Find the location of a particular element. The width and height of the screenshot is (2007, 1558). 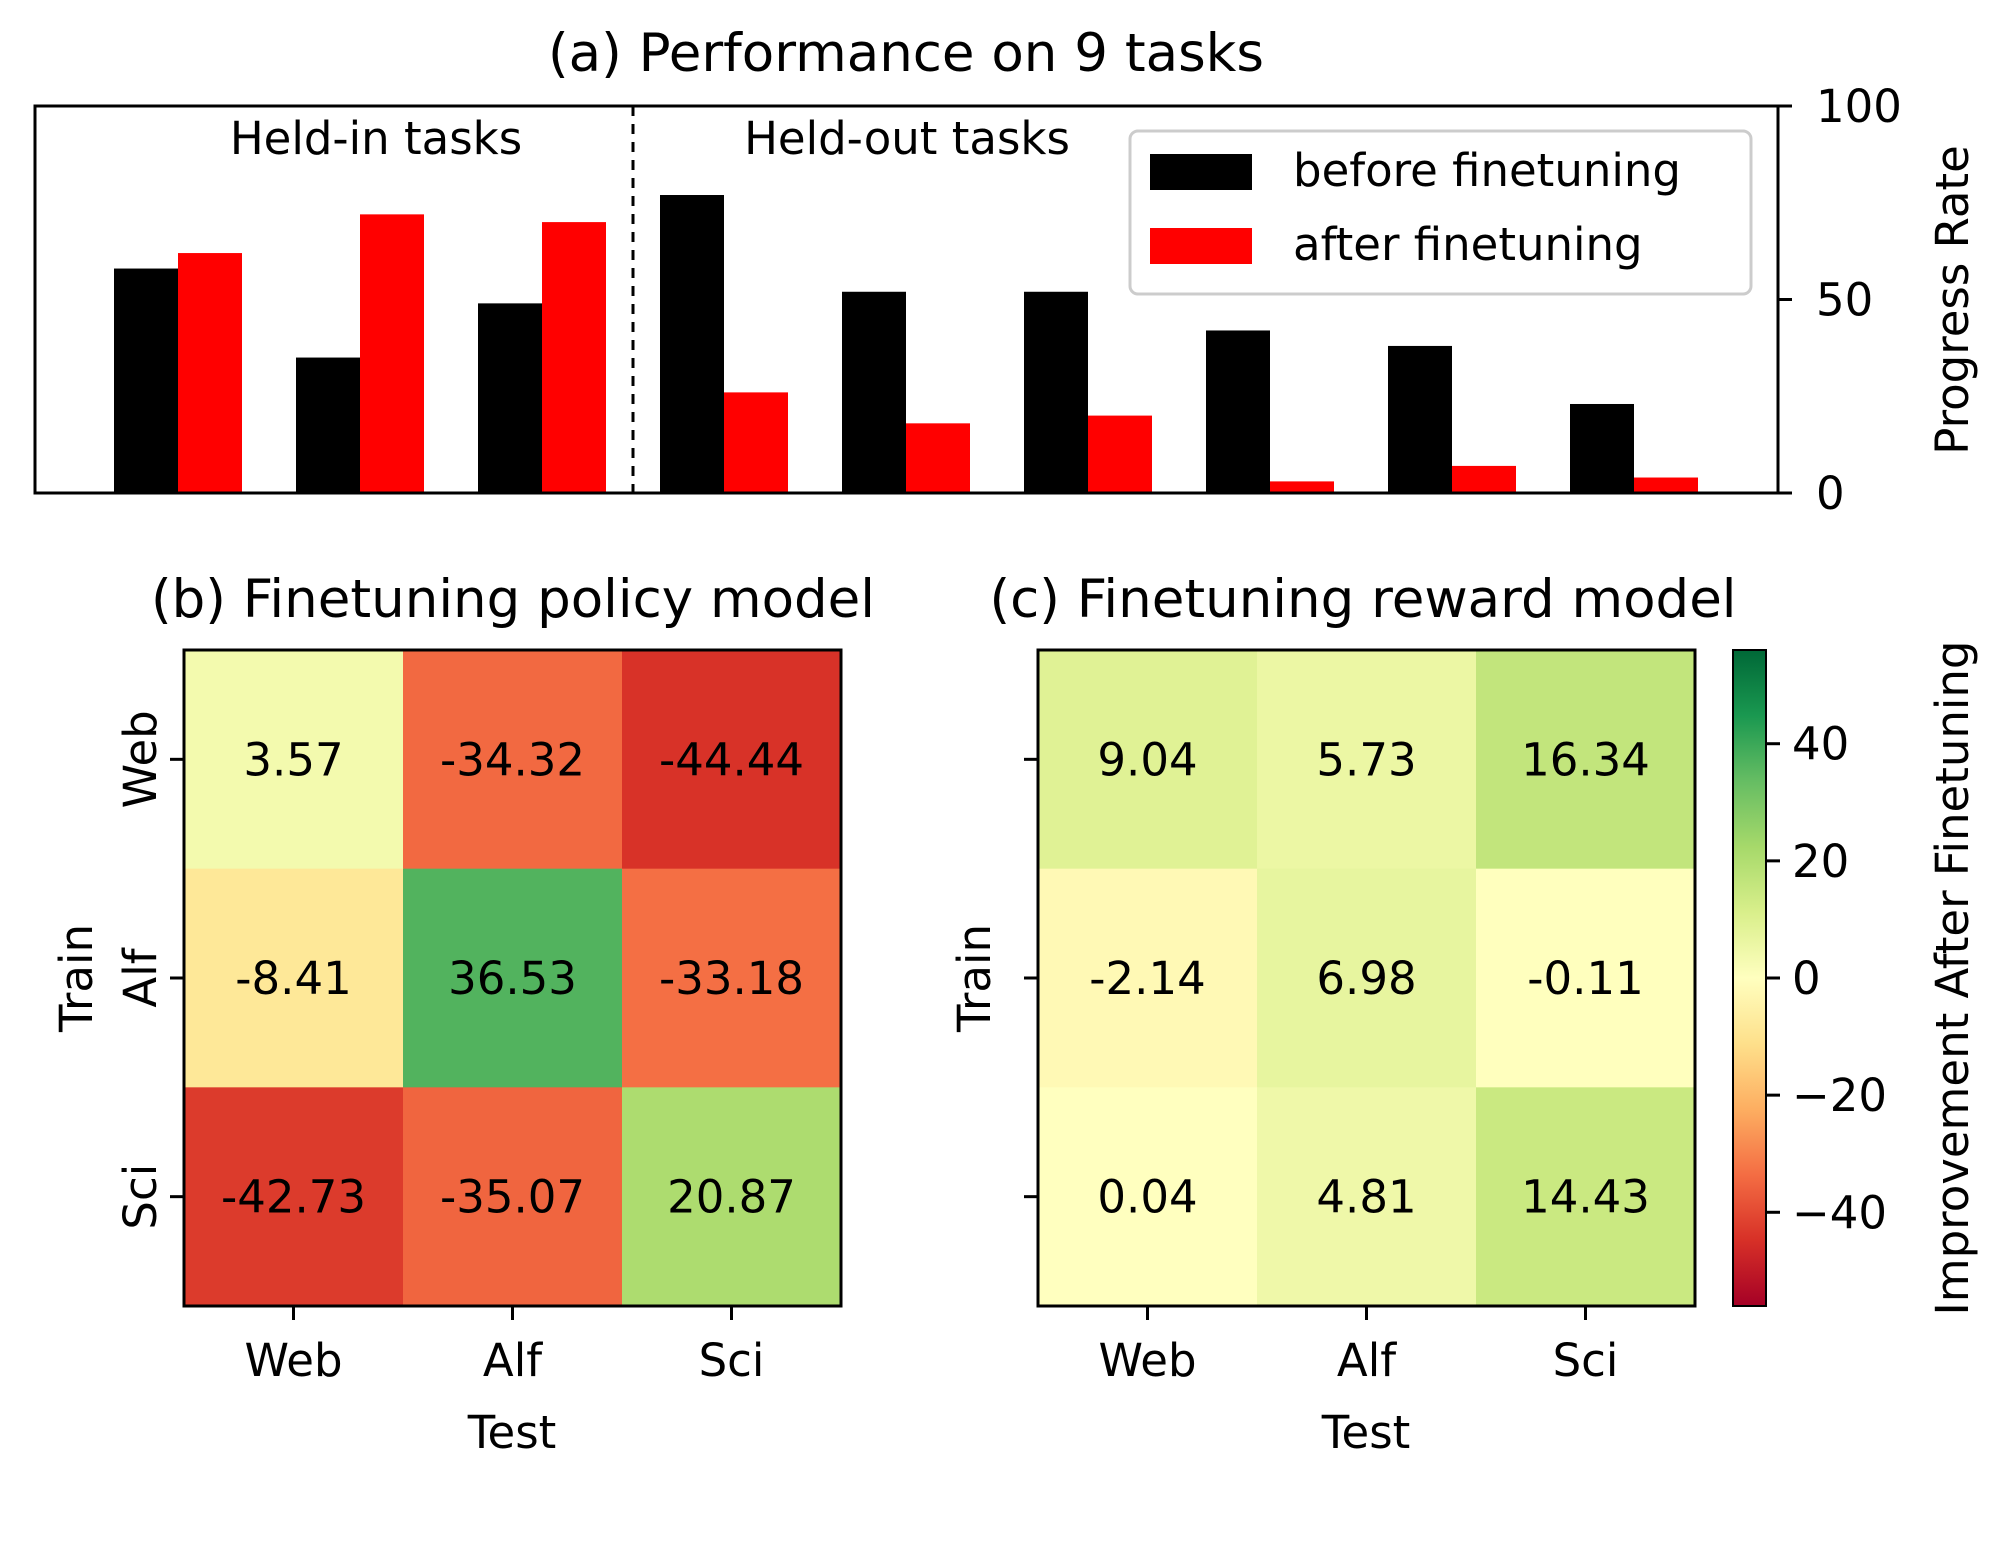

policy-cell-value: -8.41 is located at coordinates (293, 978).